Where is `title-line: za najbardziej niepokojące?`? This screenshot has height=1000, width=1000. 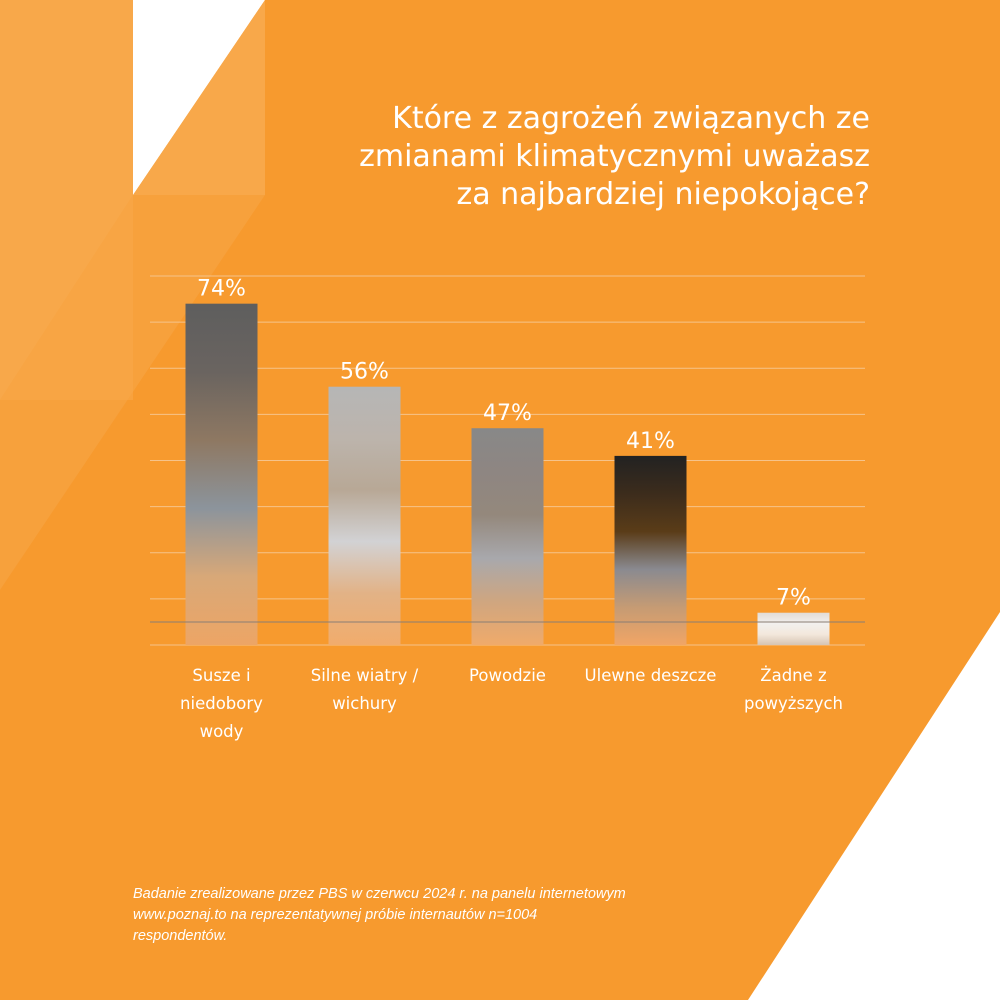
title-line: za najbardziej niepokojące? is located at coordinates (663, 194).